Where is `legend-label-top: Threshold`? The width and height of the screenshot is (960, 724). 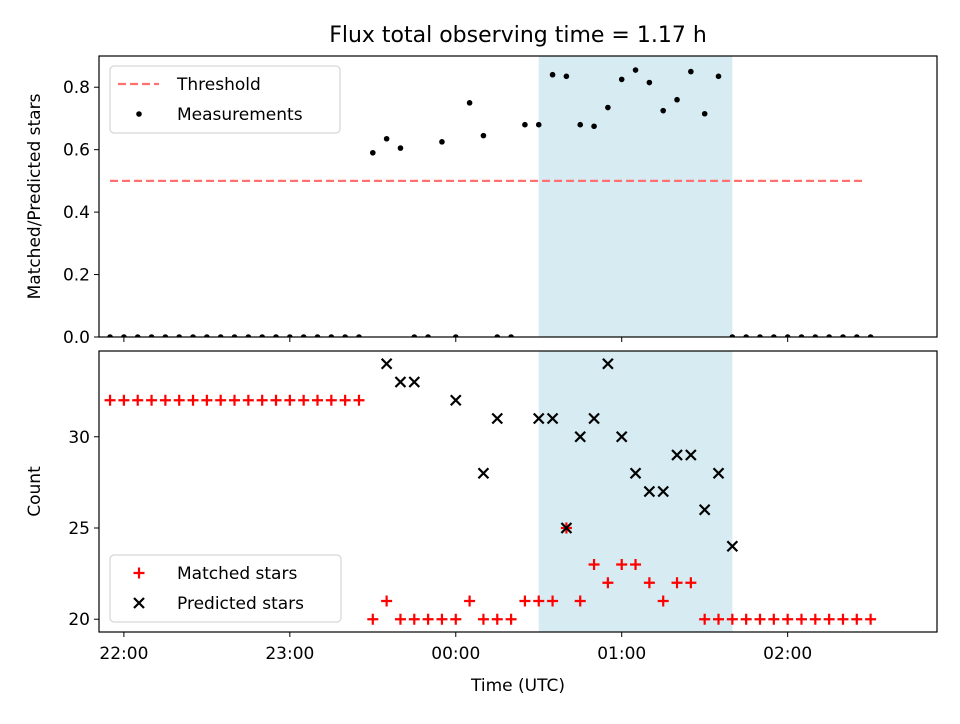
legend-label-top: Threshold is located at coordinates (218, 85).